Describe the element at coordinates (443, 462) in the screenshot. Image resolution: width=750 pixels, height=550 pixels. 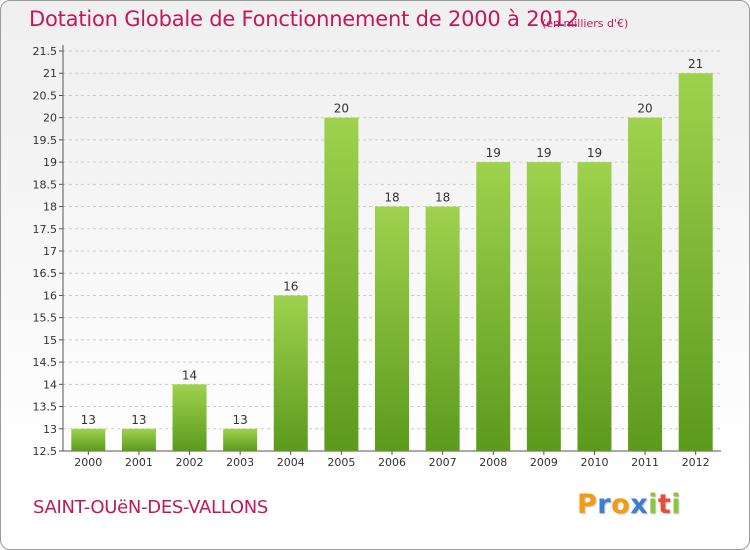
I see `x-tick-label: 2007` at that location.